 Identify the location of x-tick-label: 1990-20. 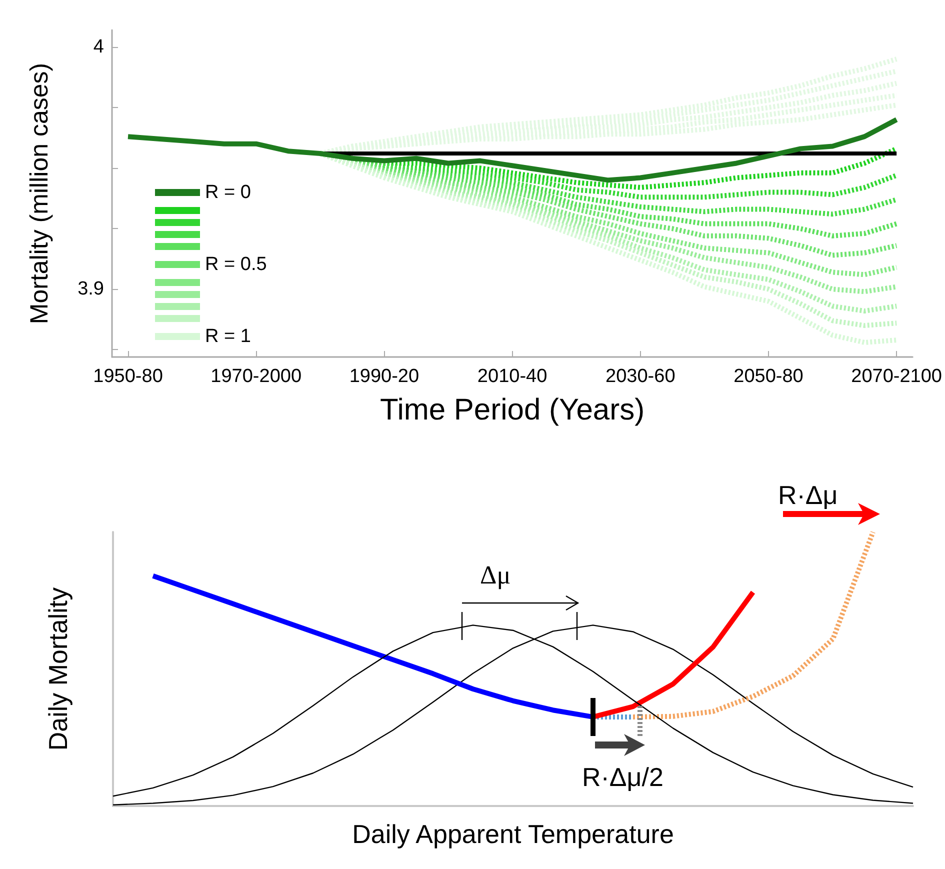
(384, 376).